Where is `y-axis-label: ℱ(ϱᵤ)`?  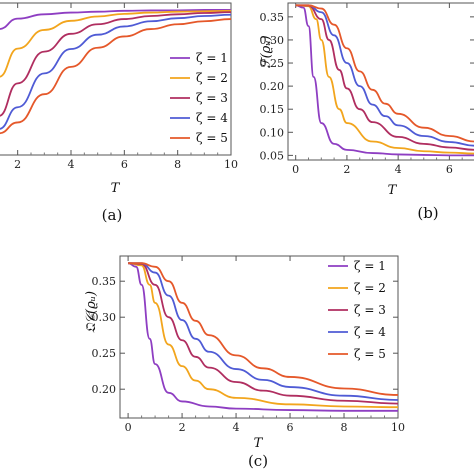
y-axis-label: ℱ(ϱᵤ) is located at coordinates (266, 51).